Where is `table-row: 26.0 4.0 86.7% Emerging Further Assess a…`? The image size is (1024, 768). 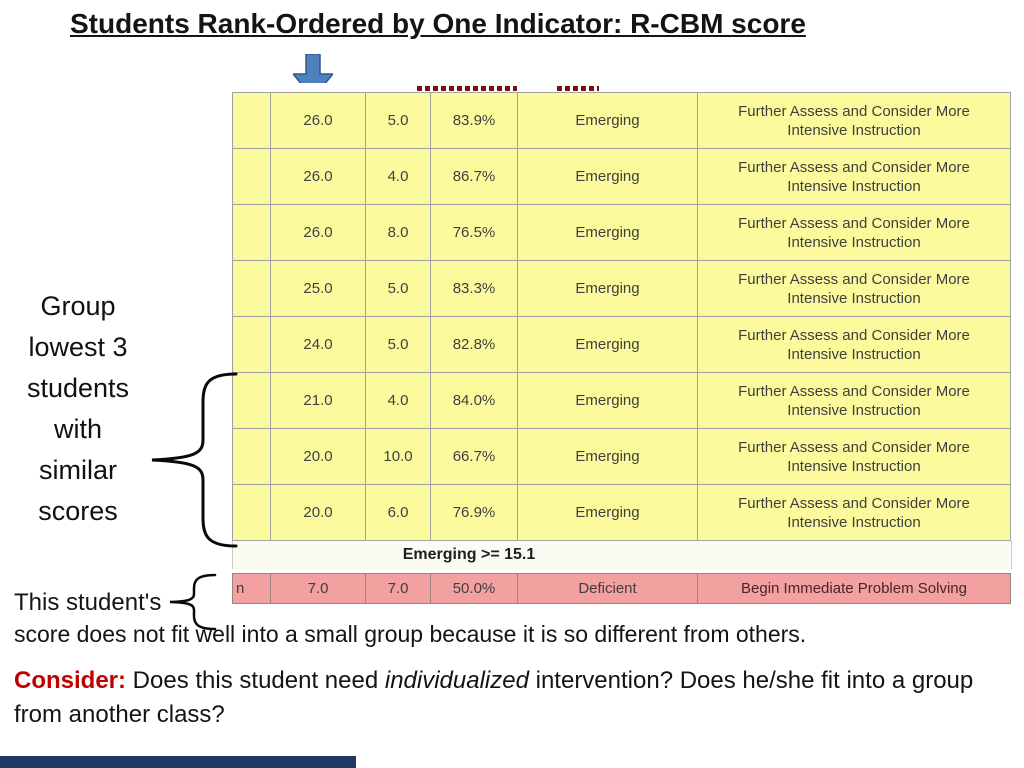 table-row: 26.0 4.0 86.7% Emerging Further Assess a… is located at coordinates (621, 176).